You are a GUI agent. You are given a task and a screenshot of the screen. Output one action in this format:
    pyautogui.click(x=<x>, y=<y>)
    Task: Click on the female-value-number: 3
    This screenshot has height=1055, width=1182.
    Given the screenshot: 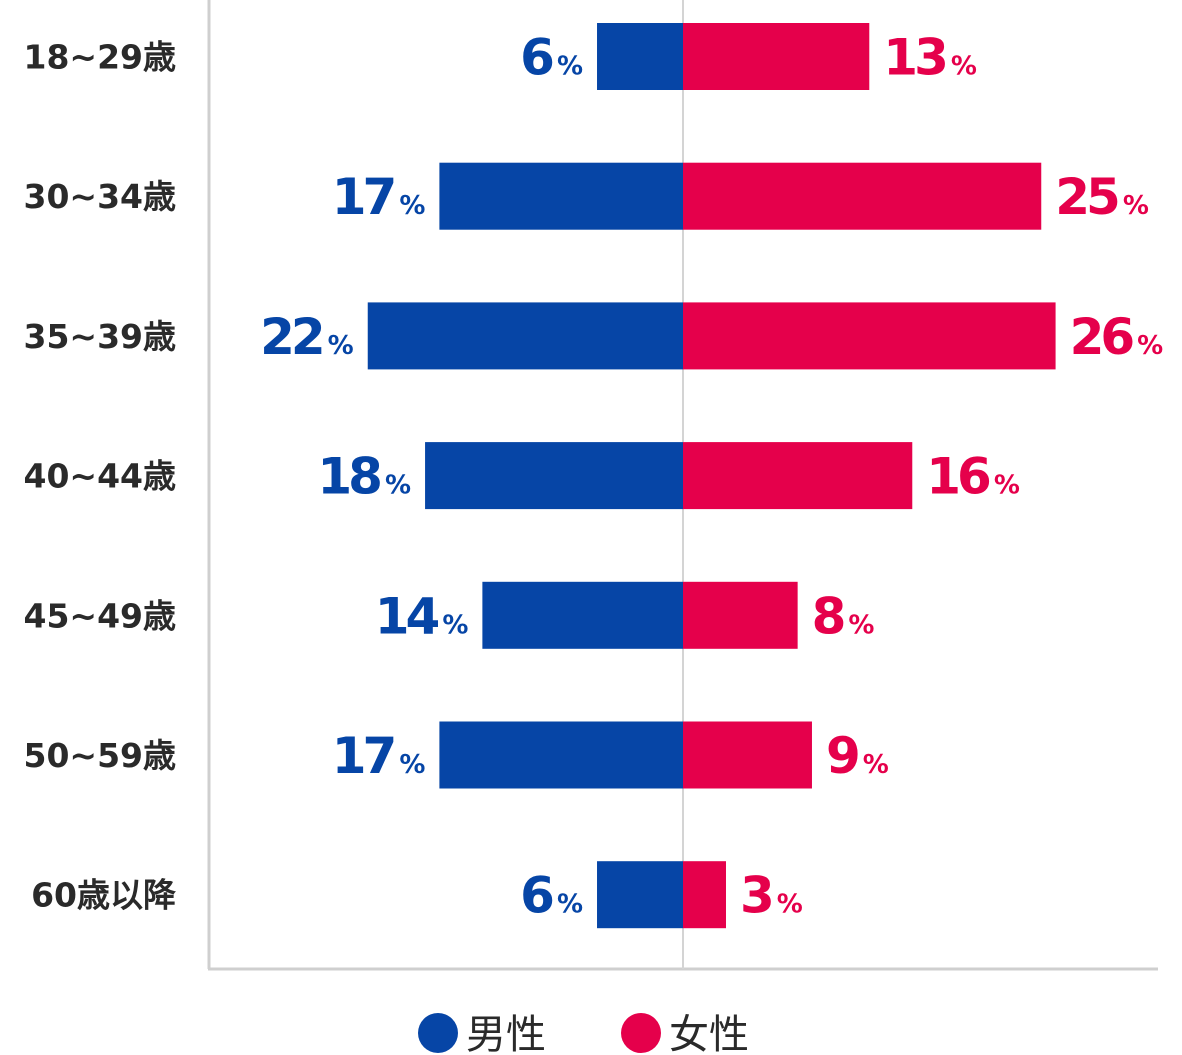 What is the action you would take?
    pyautogui.click(x=755, y=896)
    